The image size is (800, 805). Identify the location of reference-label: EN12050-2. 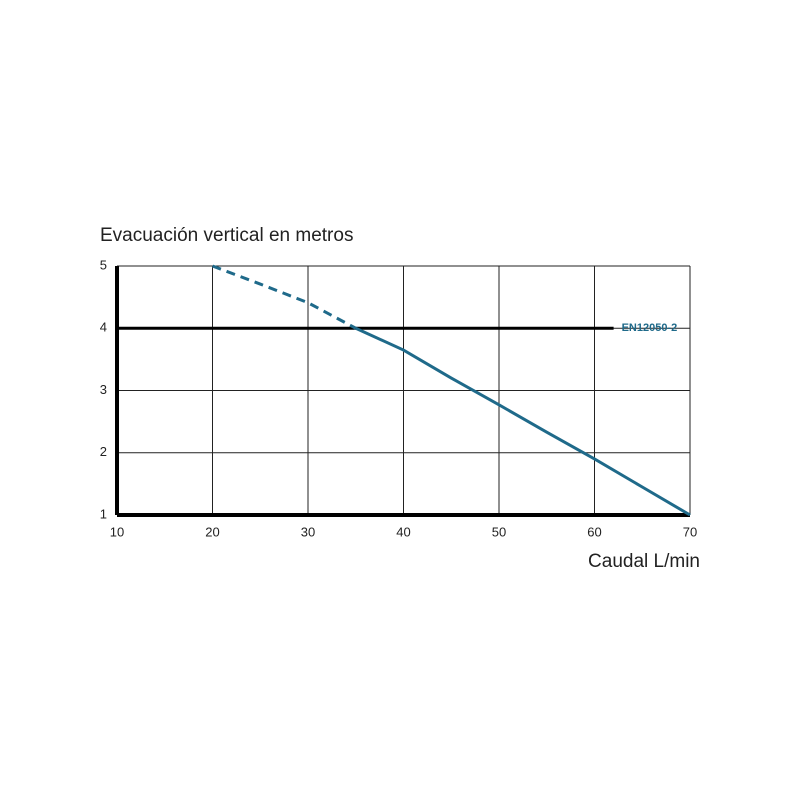
(650, 328).